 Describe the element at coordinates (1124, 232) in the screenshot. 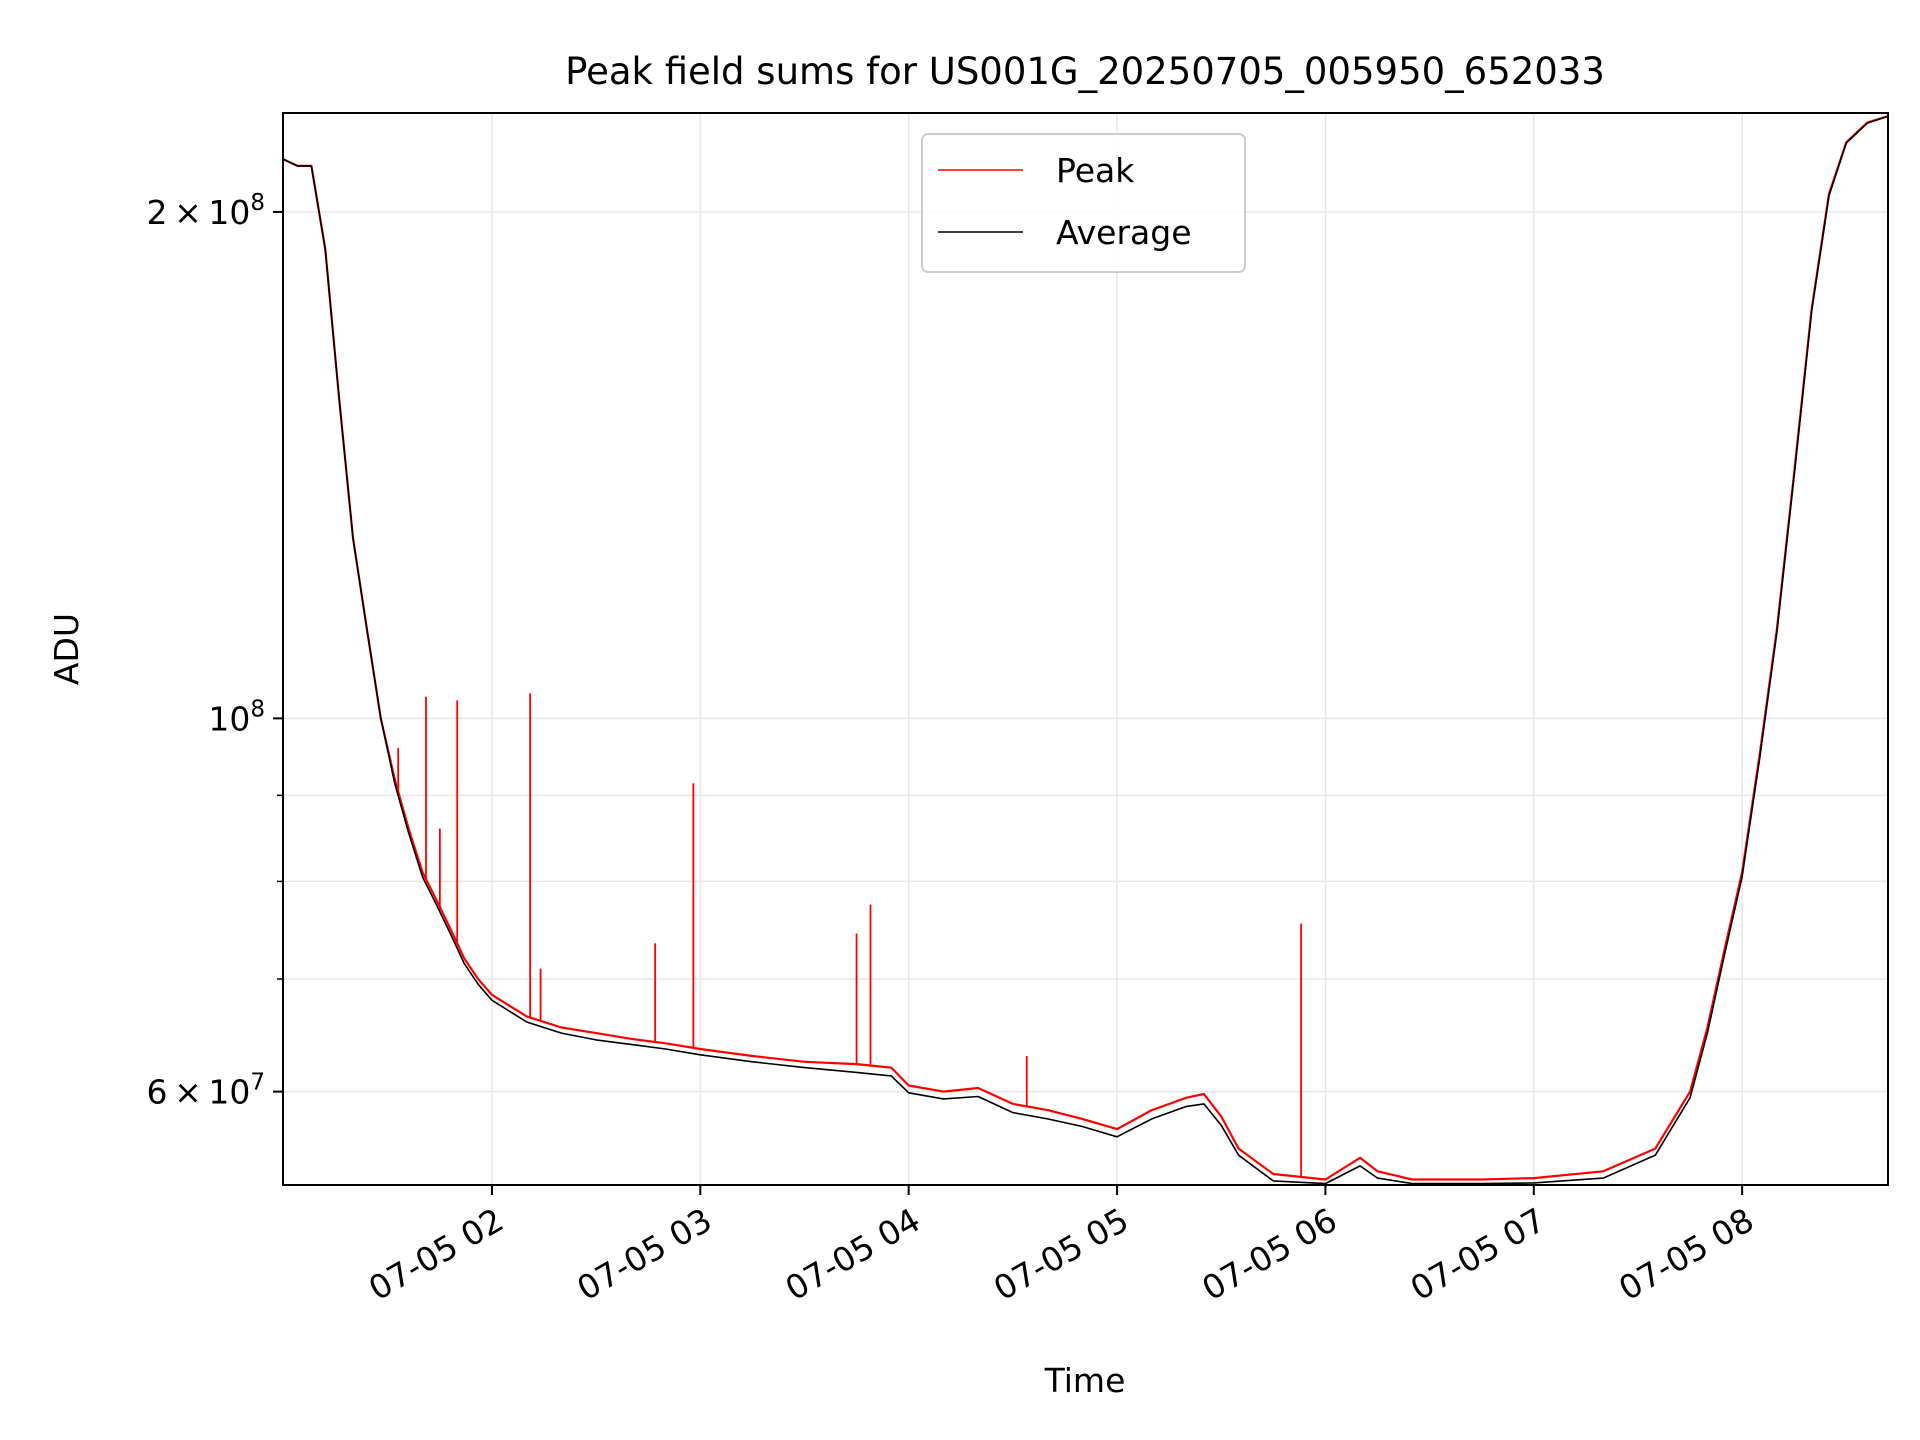

I see `legend-label-average: Average` at that location.